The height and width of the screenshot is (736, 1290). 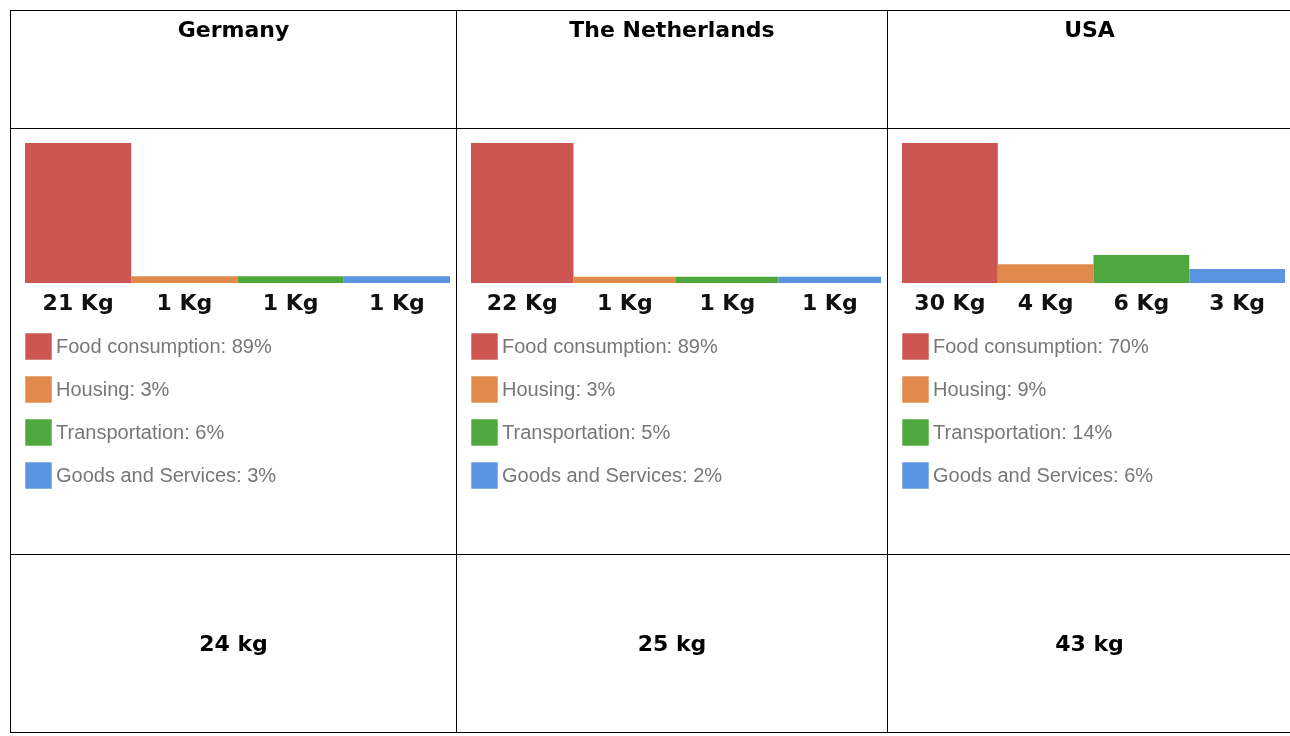 I want to click on data-label: 6 Kg, so click(x=1141, y=302).